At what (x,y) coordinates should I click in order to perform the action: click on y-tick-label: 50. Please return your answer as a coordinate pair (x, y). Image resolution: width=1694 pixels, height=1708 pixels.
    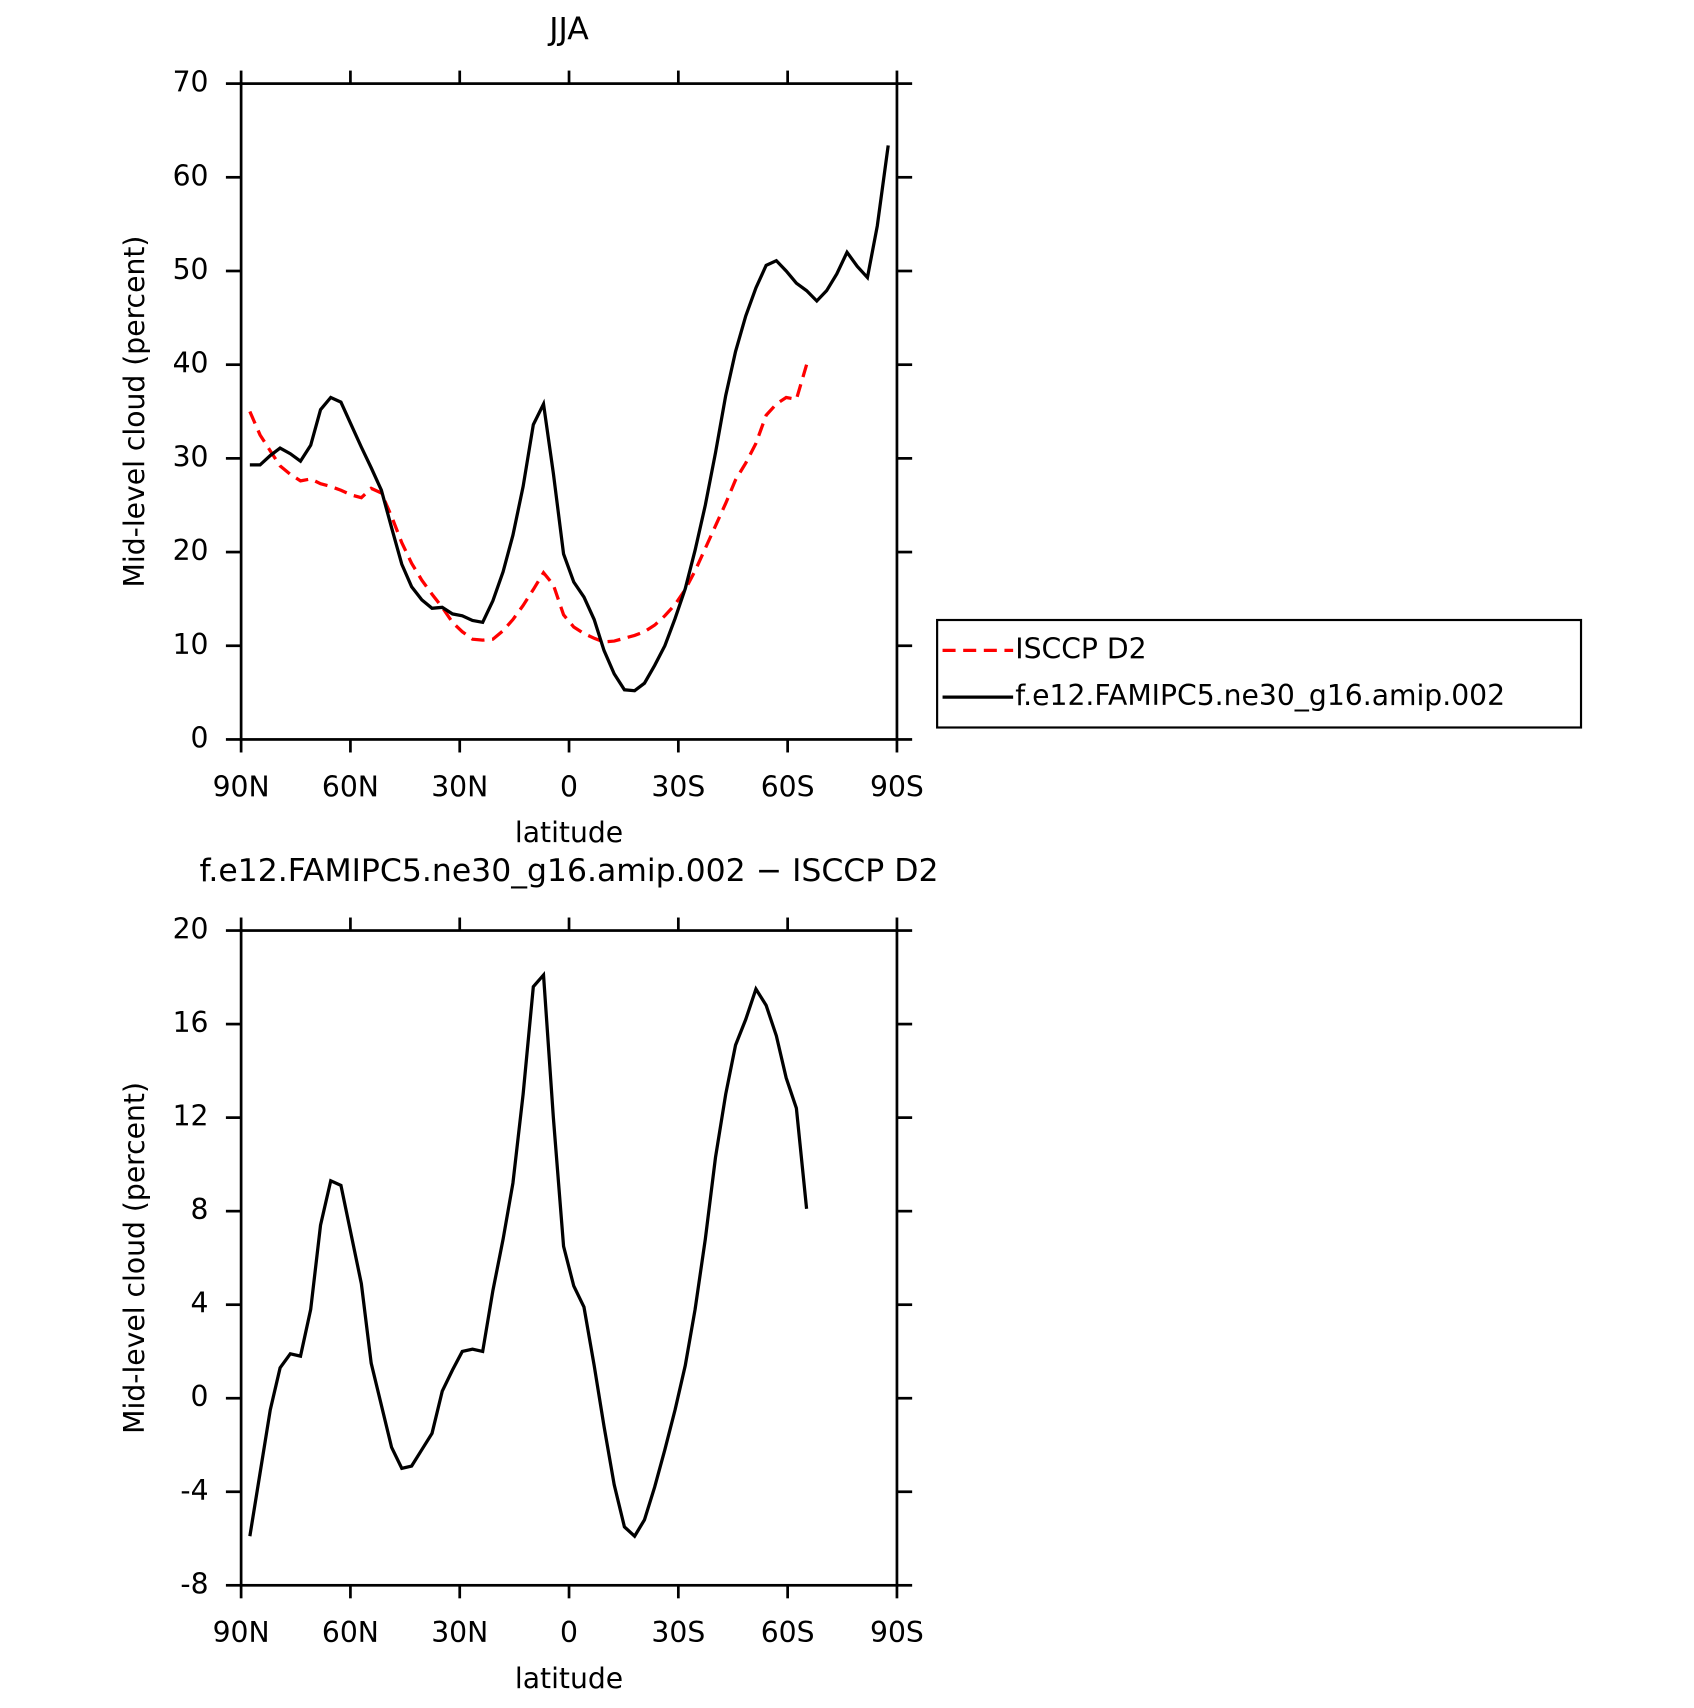
    Looking at the image, I should click on (191, 269).